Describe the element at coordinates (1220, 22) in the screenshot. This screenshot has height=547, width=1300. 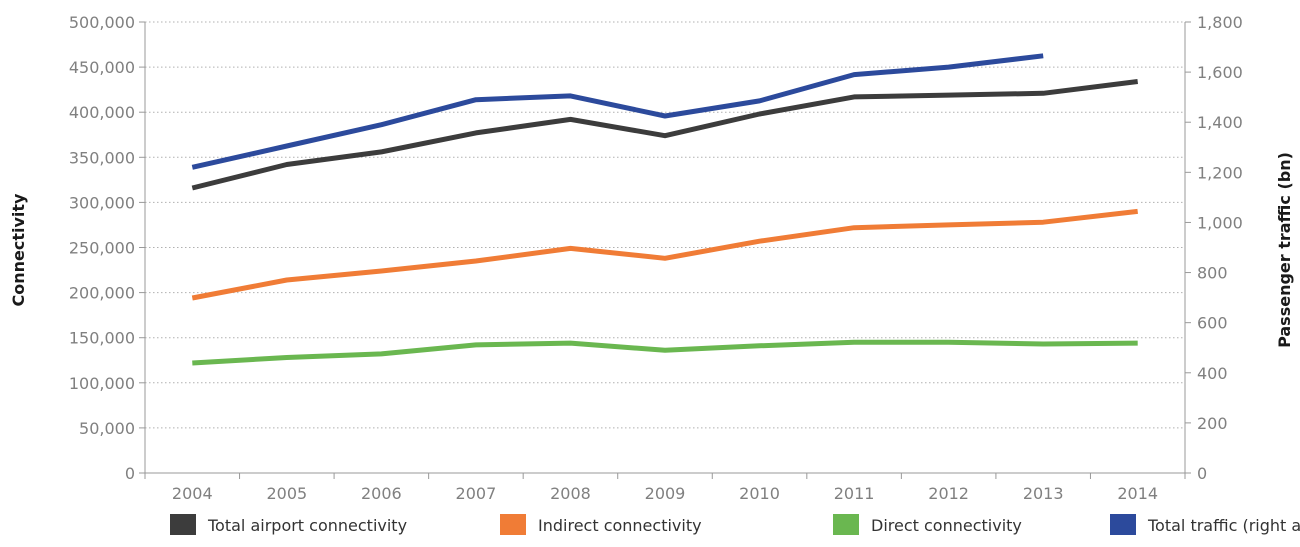
I see `right-tick-label: 1,800` at that location.